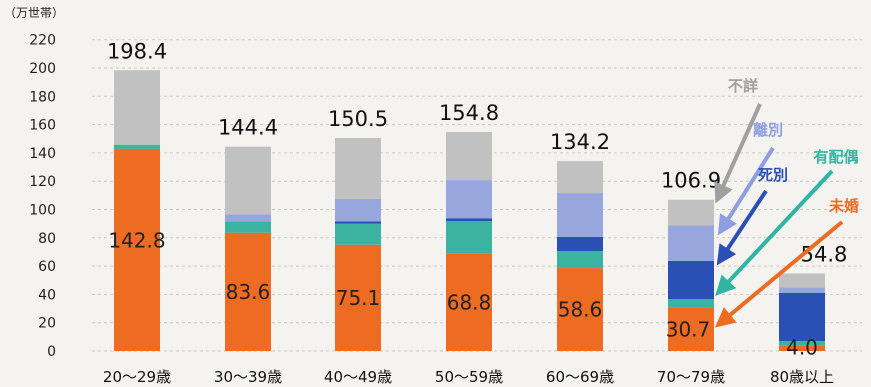  Describe the element at coordinates (248, 377) in the screenshot. I see `x-tick-label: 30～39歳` at that location.